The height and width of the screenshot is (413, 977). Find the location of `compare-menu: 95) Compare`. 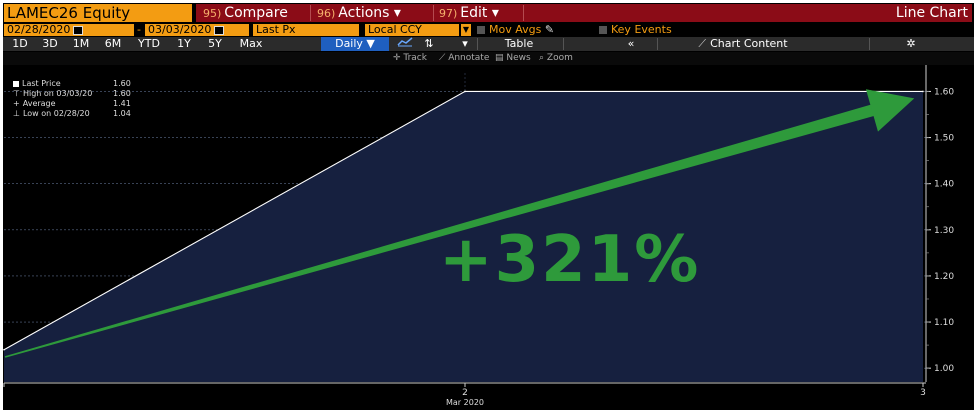

compare-menu: 95) Compare is located at coordinates (245, 13).